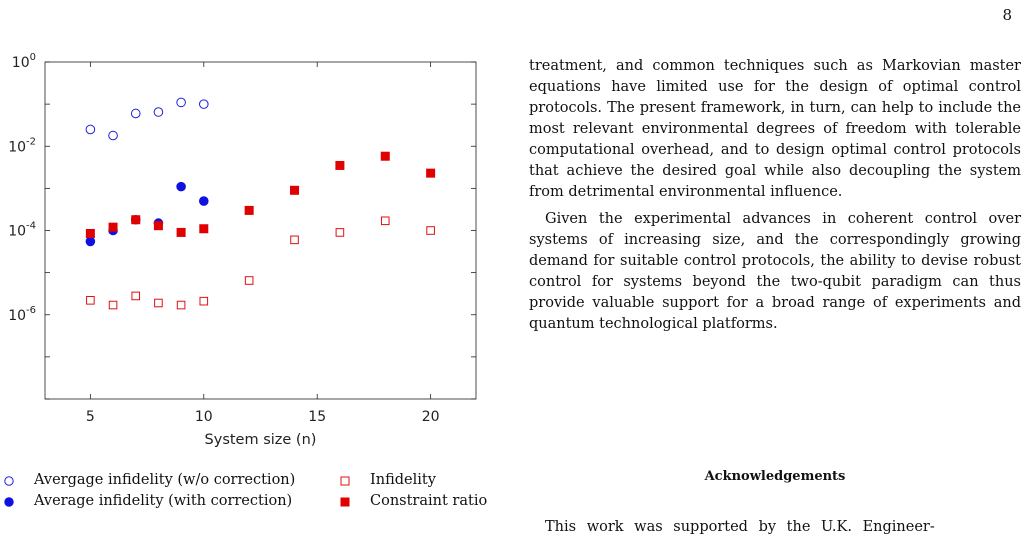 The height and width of the screenshot is (542, 1028). Describe the element at coordinates (9, 502) in the screenshot. I see `filled-circle-icon` at that location.